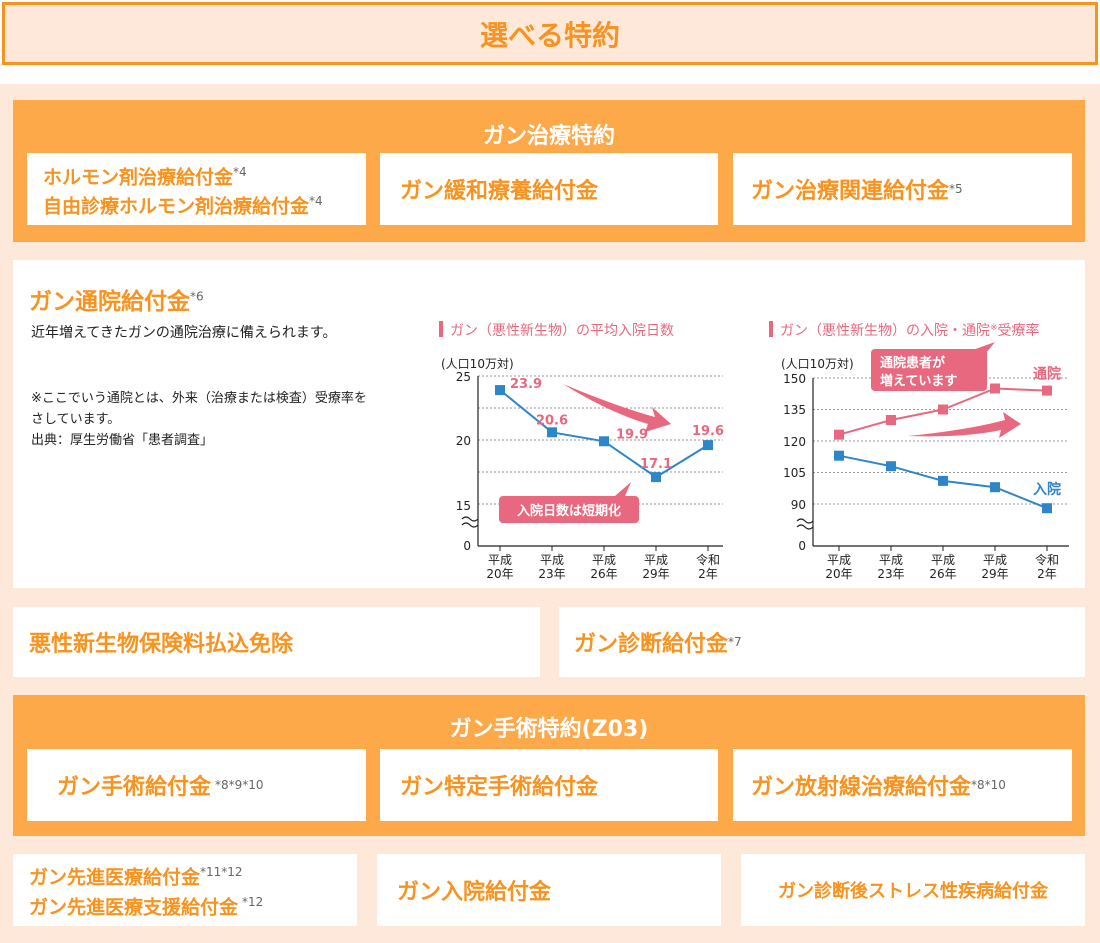 Image resolution: width=1100 pixels, height=943 pixels. Describe the element at coordinates (463, 506) in the screenshot. I see `y-tick-label: 15` at that location.